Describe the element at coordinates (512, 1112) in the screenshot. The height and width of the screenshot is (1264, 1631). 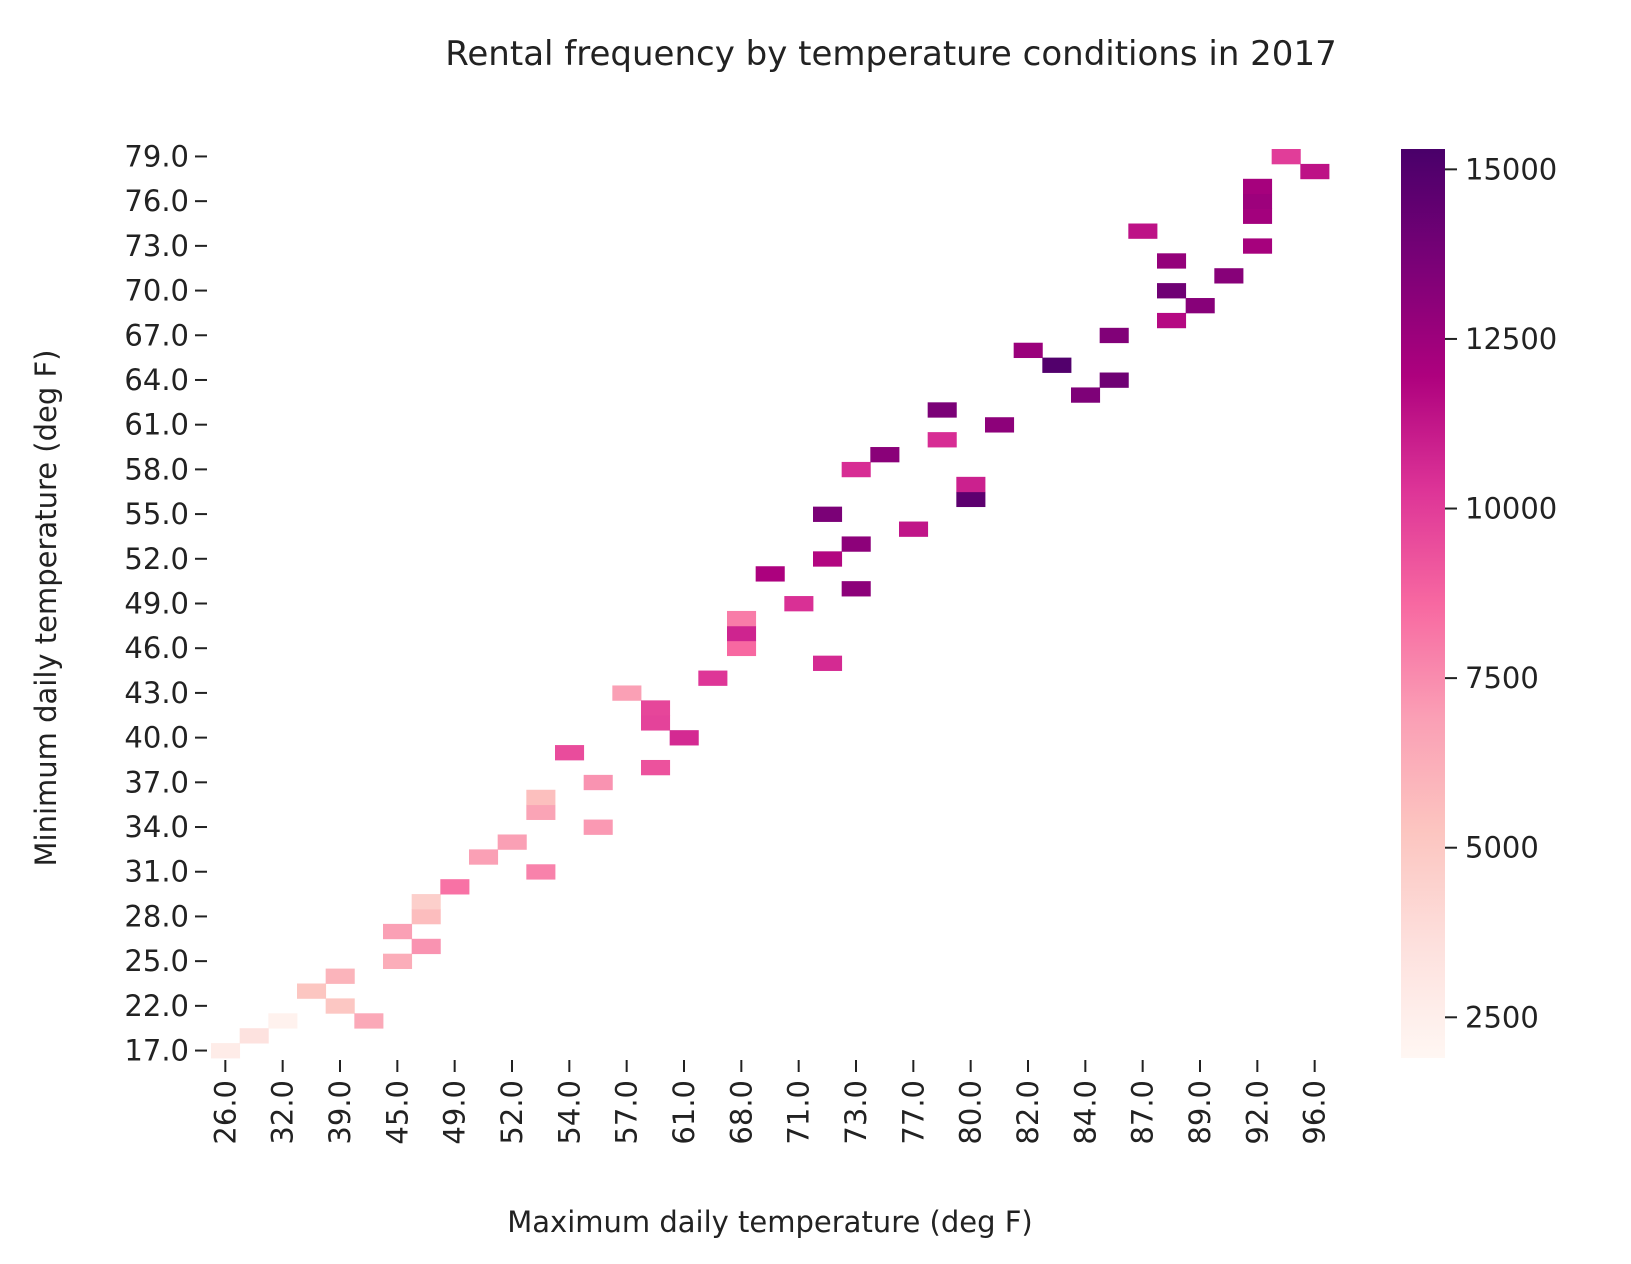
I see `x-tick-label: 52.0` at that location.